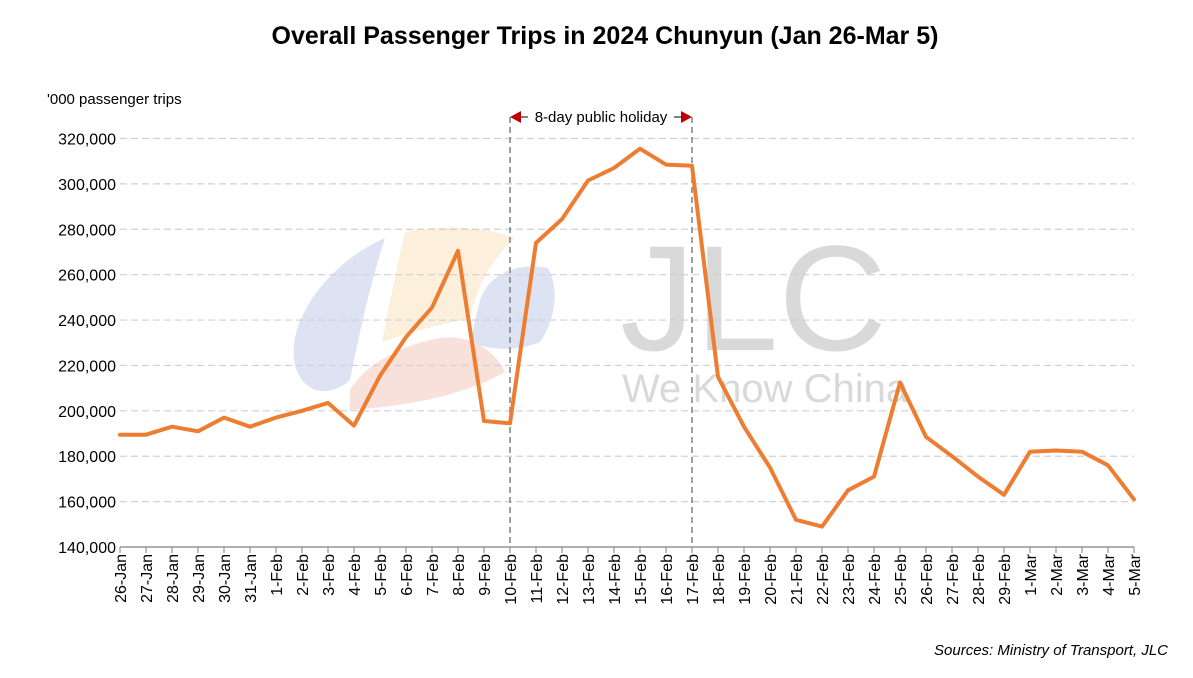 This screenshot has height=678, width=1193. I want to click on x-tick-label: 12-Feb, so click(563, 579).